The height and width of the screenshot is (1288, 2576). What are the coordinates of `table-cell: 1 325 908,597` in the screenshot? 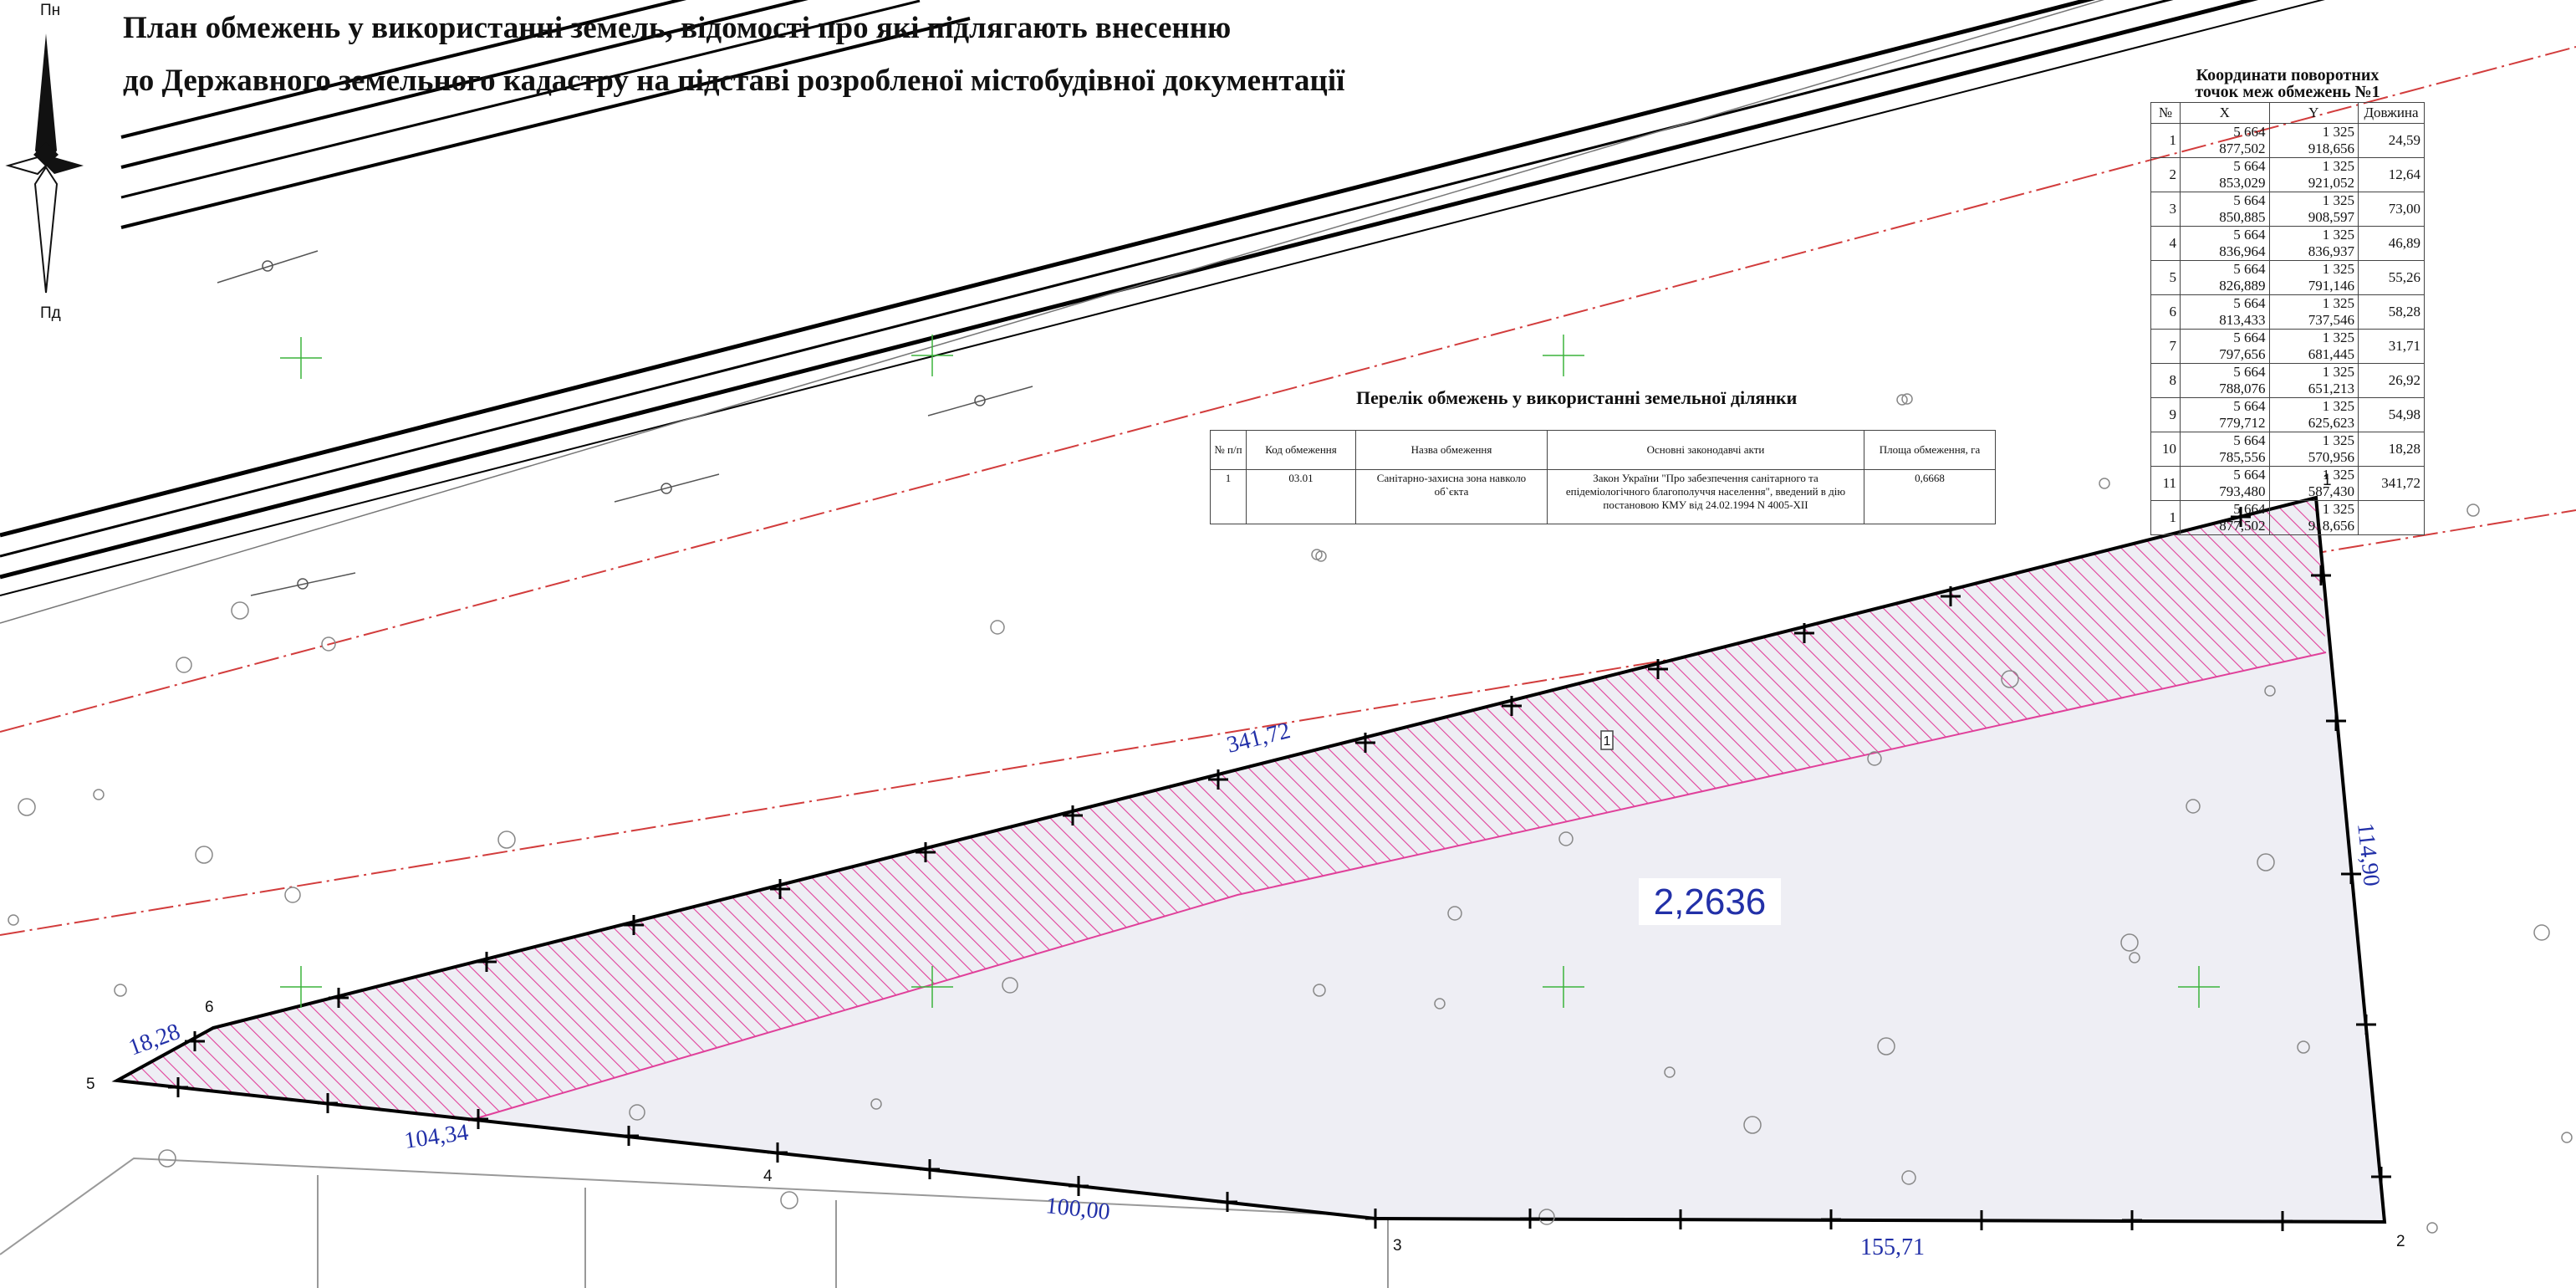 It's located at (2314, 209).